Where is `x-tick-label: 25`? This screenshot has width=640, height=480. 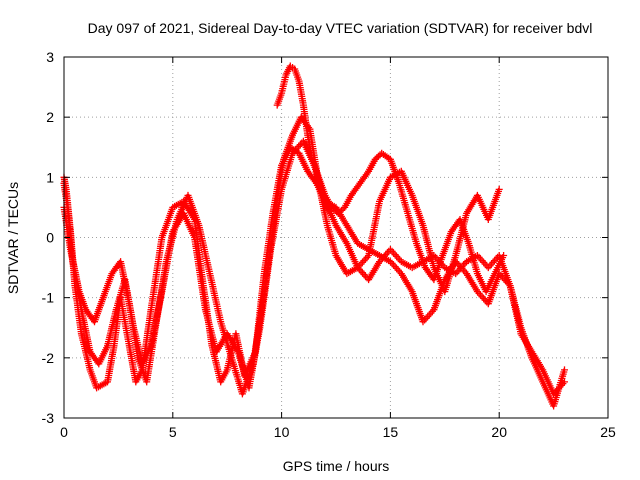 x-tick-label: 25 is located at coordinates (608, 432).